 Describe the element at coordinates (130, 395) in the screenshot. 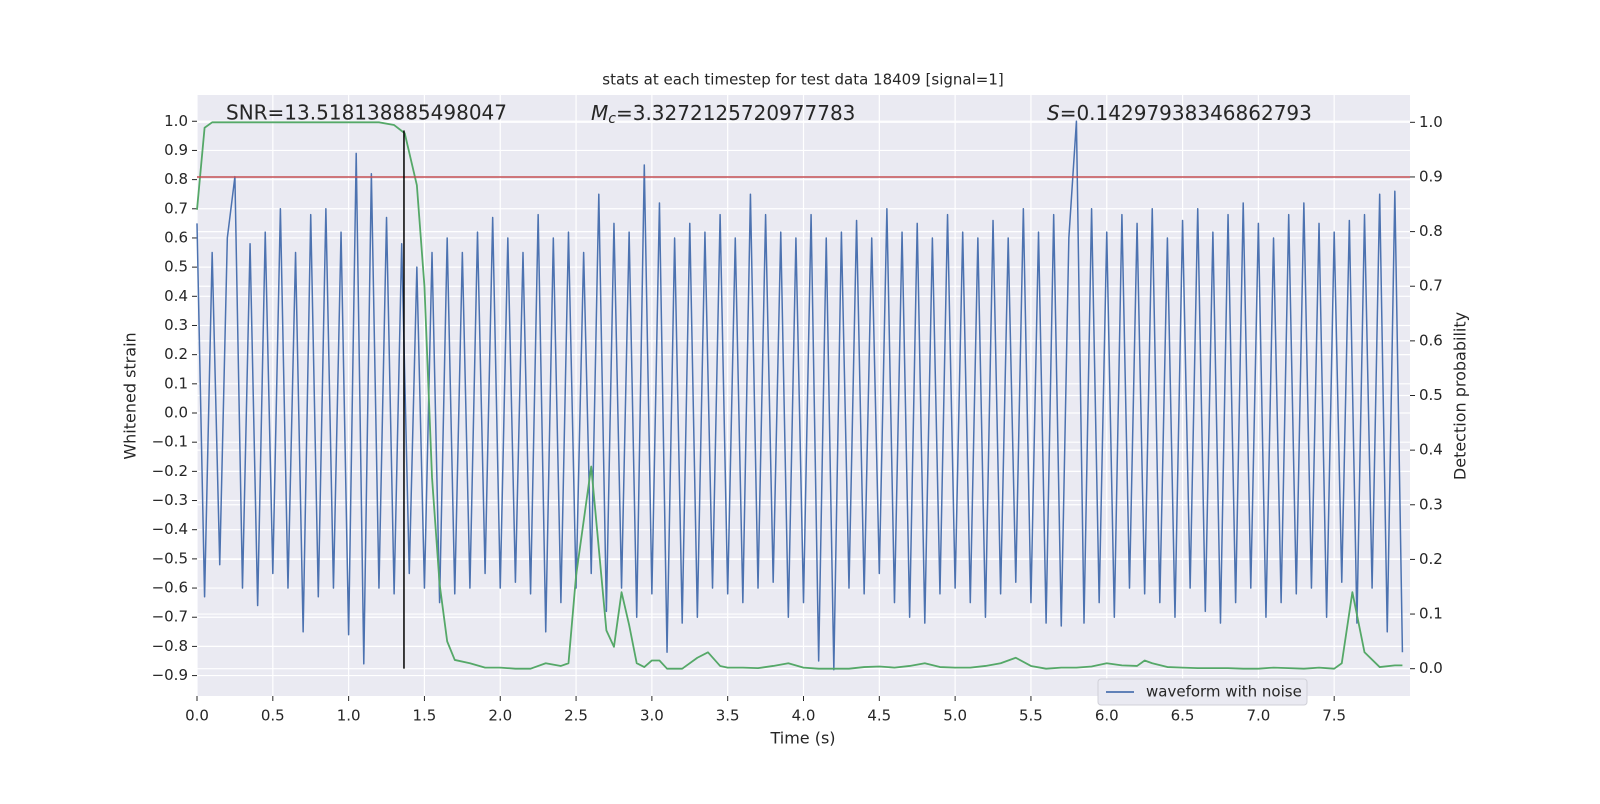

I see `y-axis-label: Whitened strain` at that location.